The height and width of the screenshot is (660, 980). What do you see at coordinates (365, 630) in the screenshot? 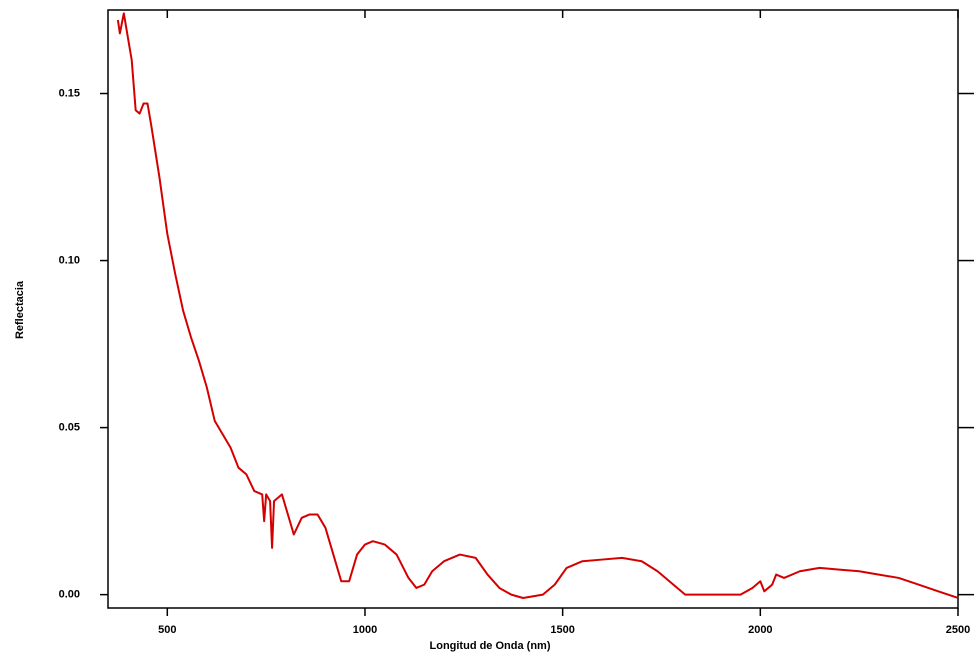
I see `x-tick-label: 1000` at bounding box center [365, 630].